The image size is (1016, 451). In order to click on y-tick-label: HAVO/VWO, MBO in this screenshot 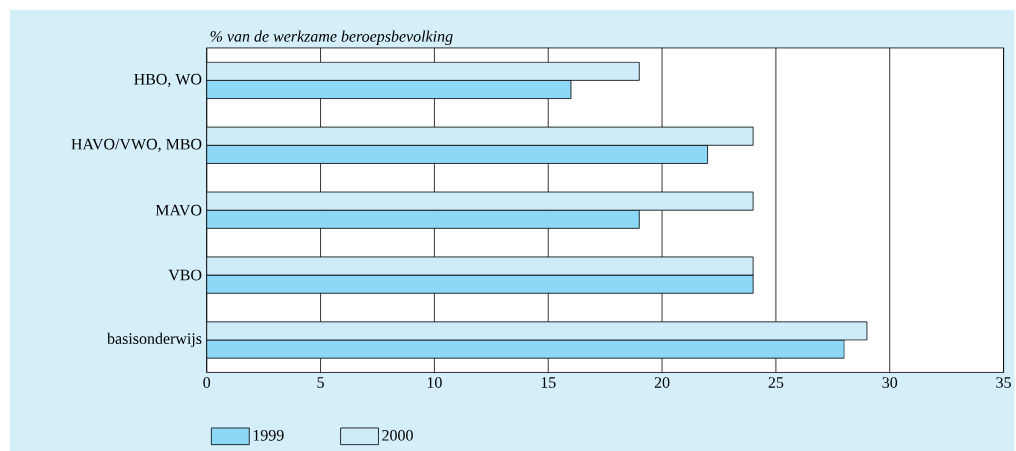, I will do `click(136, 145)`.